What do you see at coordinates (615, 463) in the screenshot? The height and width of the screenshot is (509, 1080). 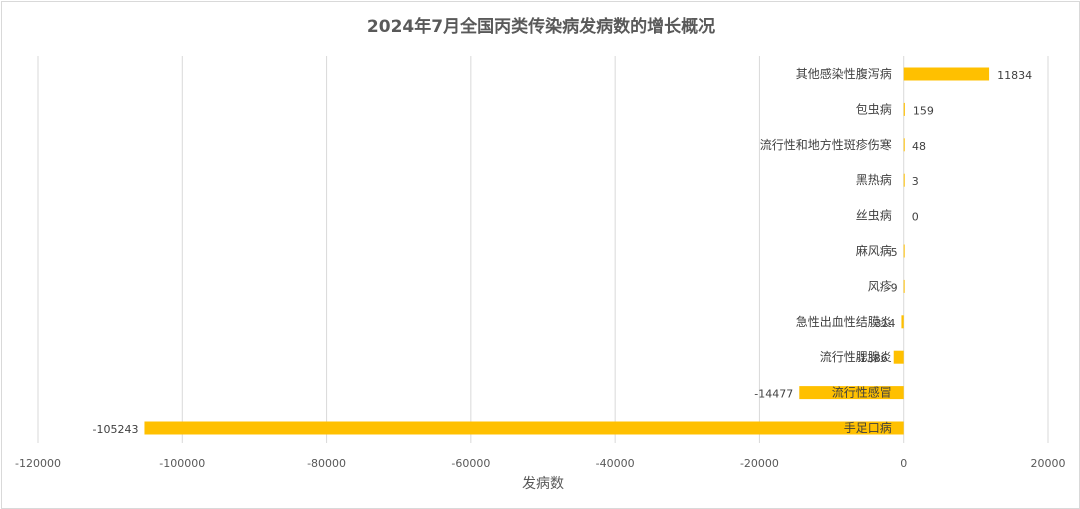 I see `x-tick-label: -40000` at bounding box center [615, 463].